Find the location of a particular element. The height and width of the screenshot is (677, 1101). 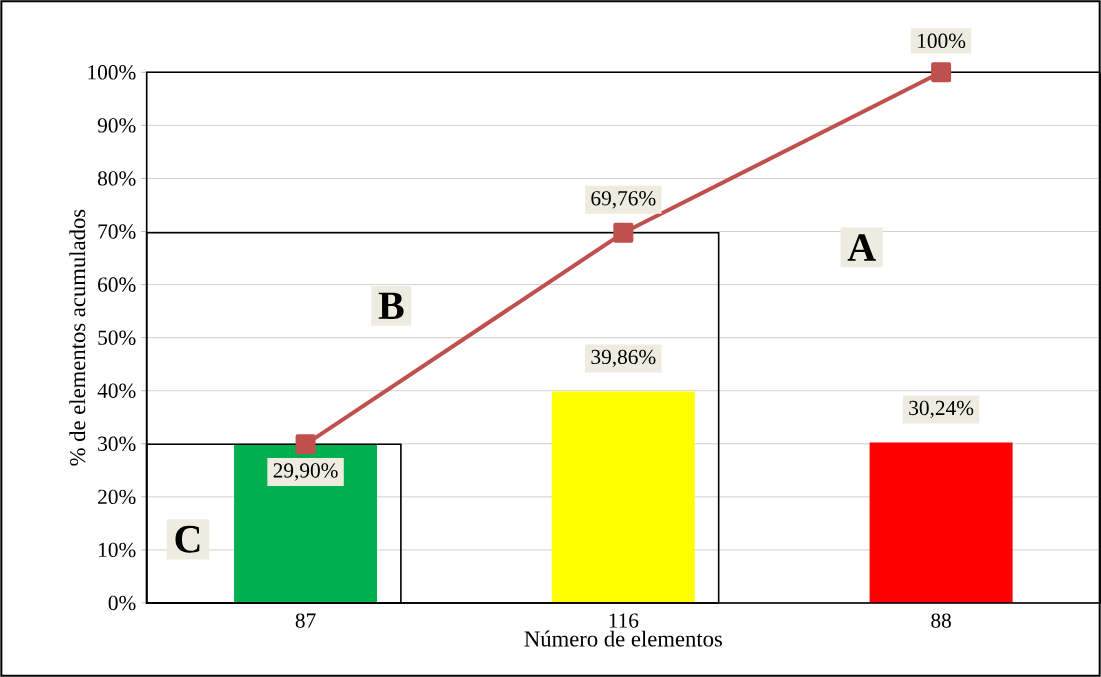

annotation: A is located at coordinates (861, 247).